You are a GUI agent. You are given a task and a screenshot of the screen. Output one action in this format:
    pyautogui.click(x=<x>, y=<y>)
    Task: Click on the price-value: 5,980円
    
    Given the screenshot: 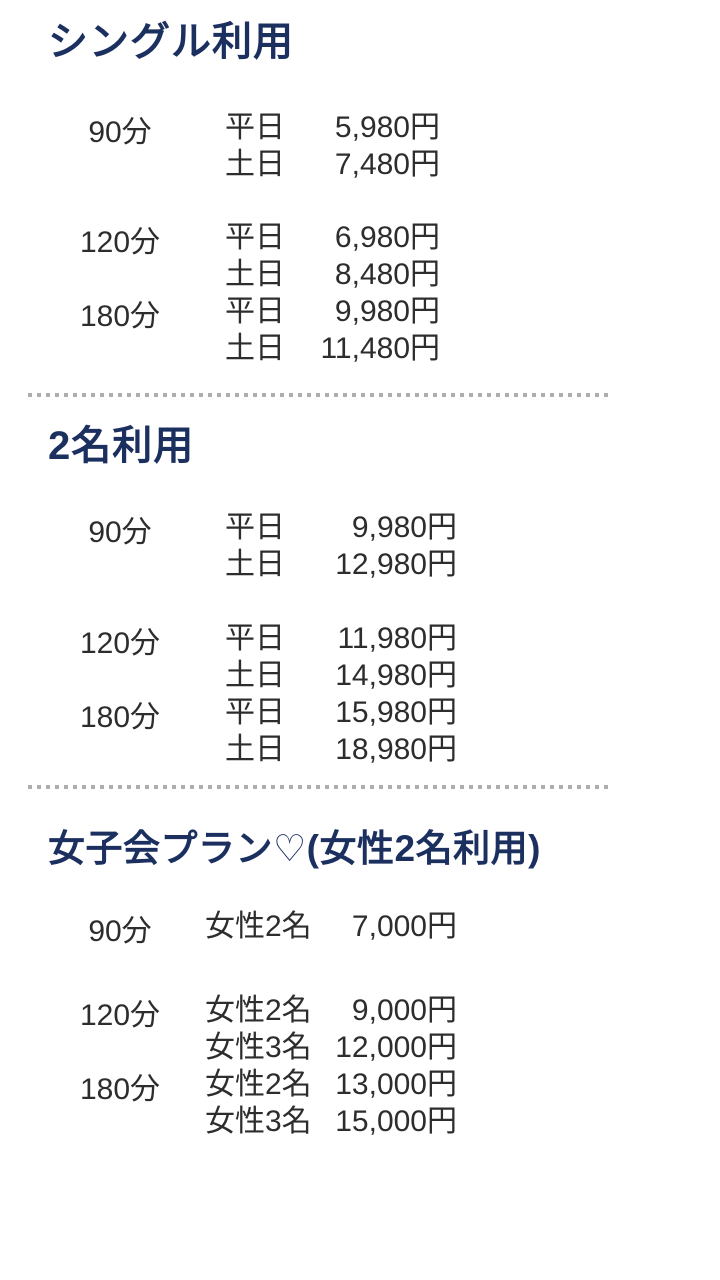 What is the action you would take?
    pyautogui.click(x=387, y=127)
    